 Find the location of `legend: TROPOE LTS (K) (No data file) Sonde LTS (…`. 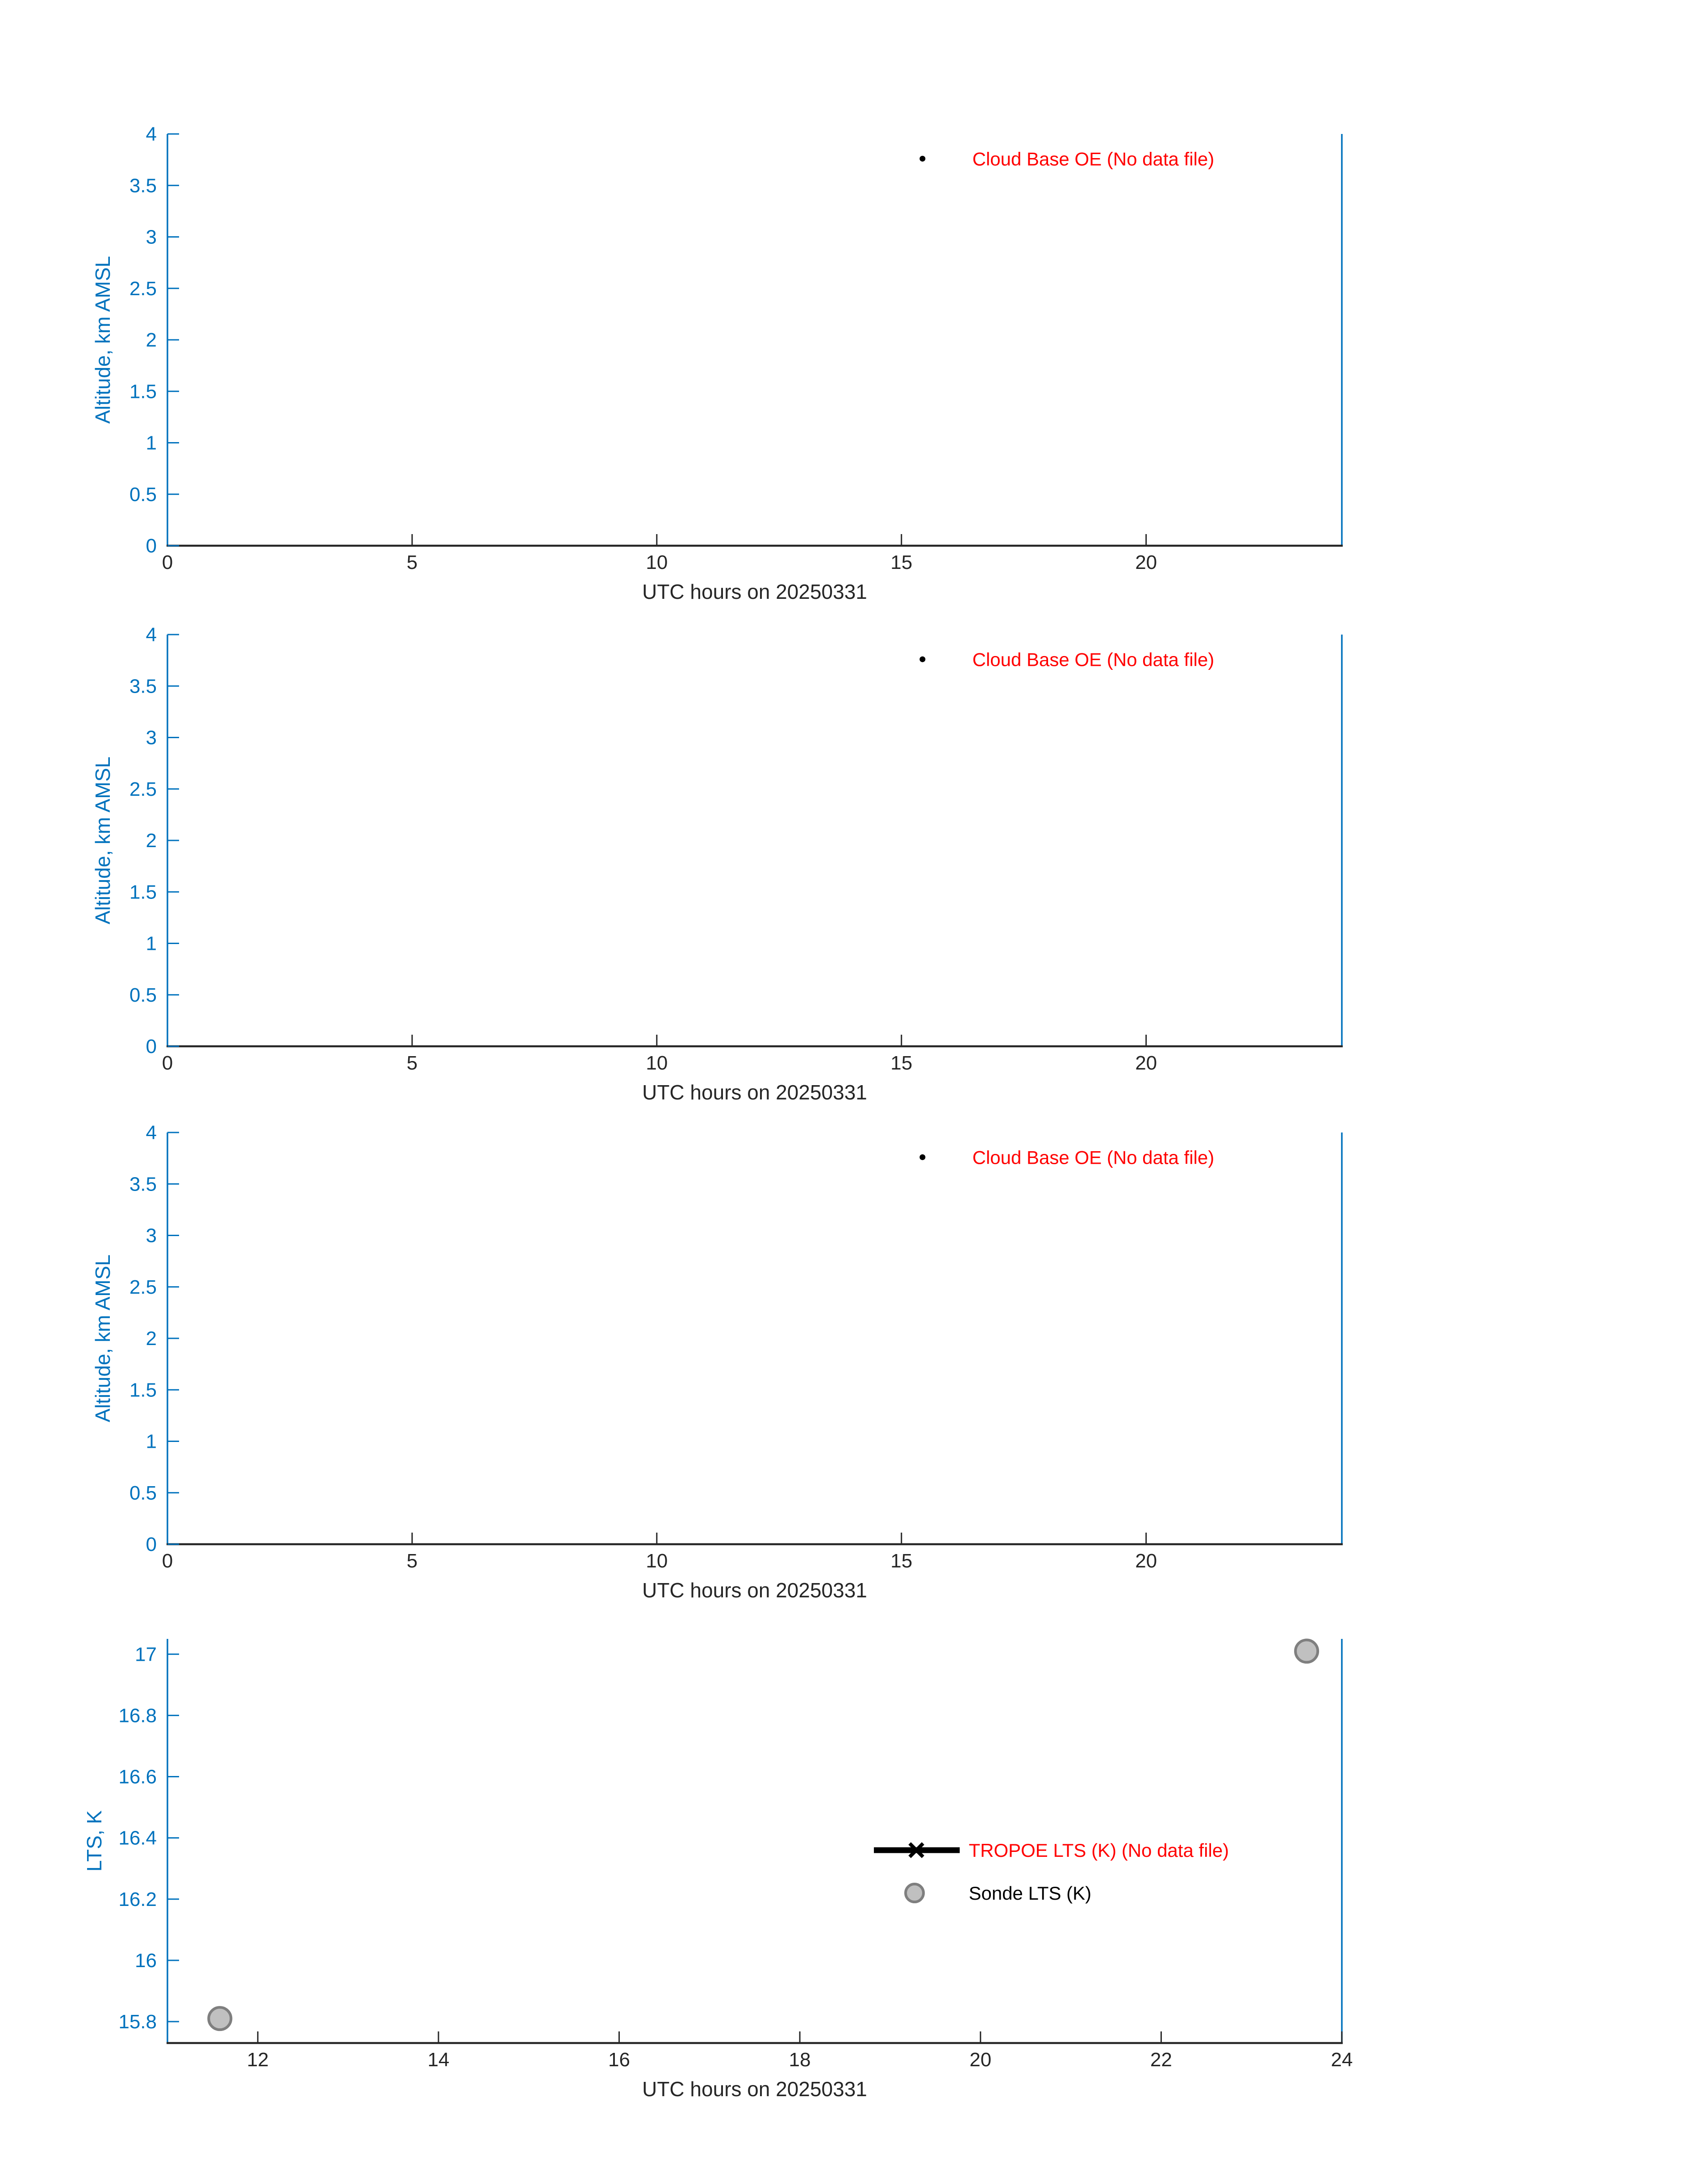

legend: TROPOE LTS (K) (No data file) Sonde LTS (… is located at coordinates (1051, 1872).